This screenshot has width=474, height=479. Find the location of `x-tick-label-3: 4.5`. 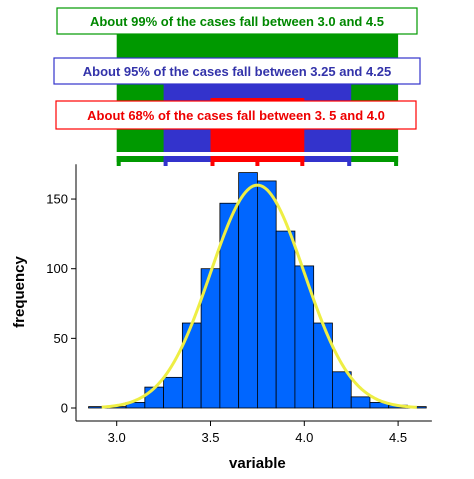

x-tick-label-3: 4.5 is located at coordinates (398, 437).